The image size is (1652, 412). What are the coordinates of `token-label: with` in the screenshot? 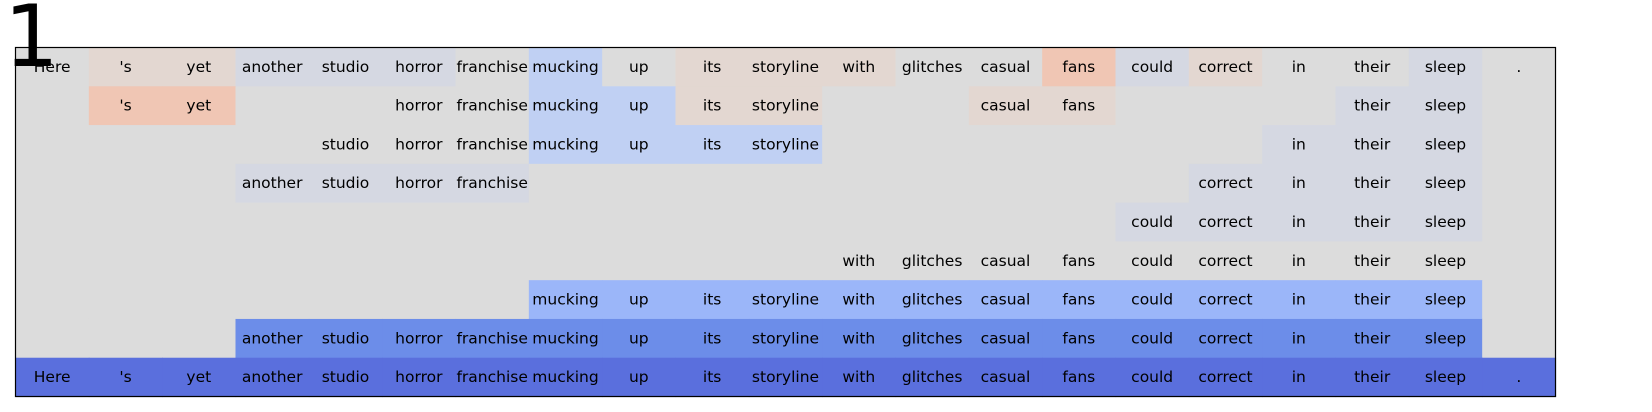 It's located at (858, 338).